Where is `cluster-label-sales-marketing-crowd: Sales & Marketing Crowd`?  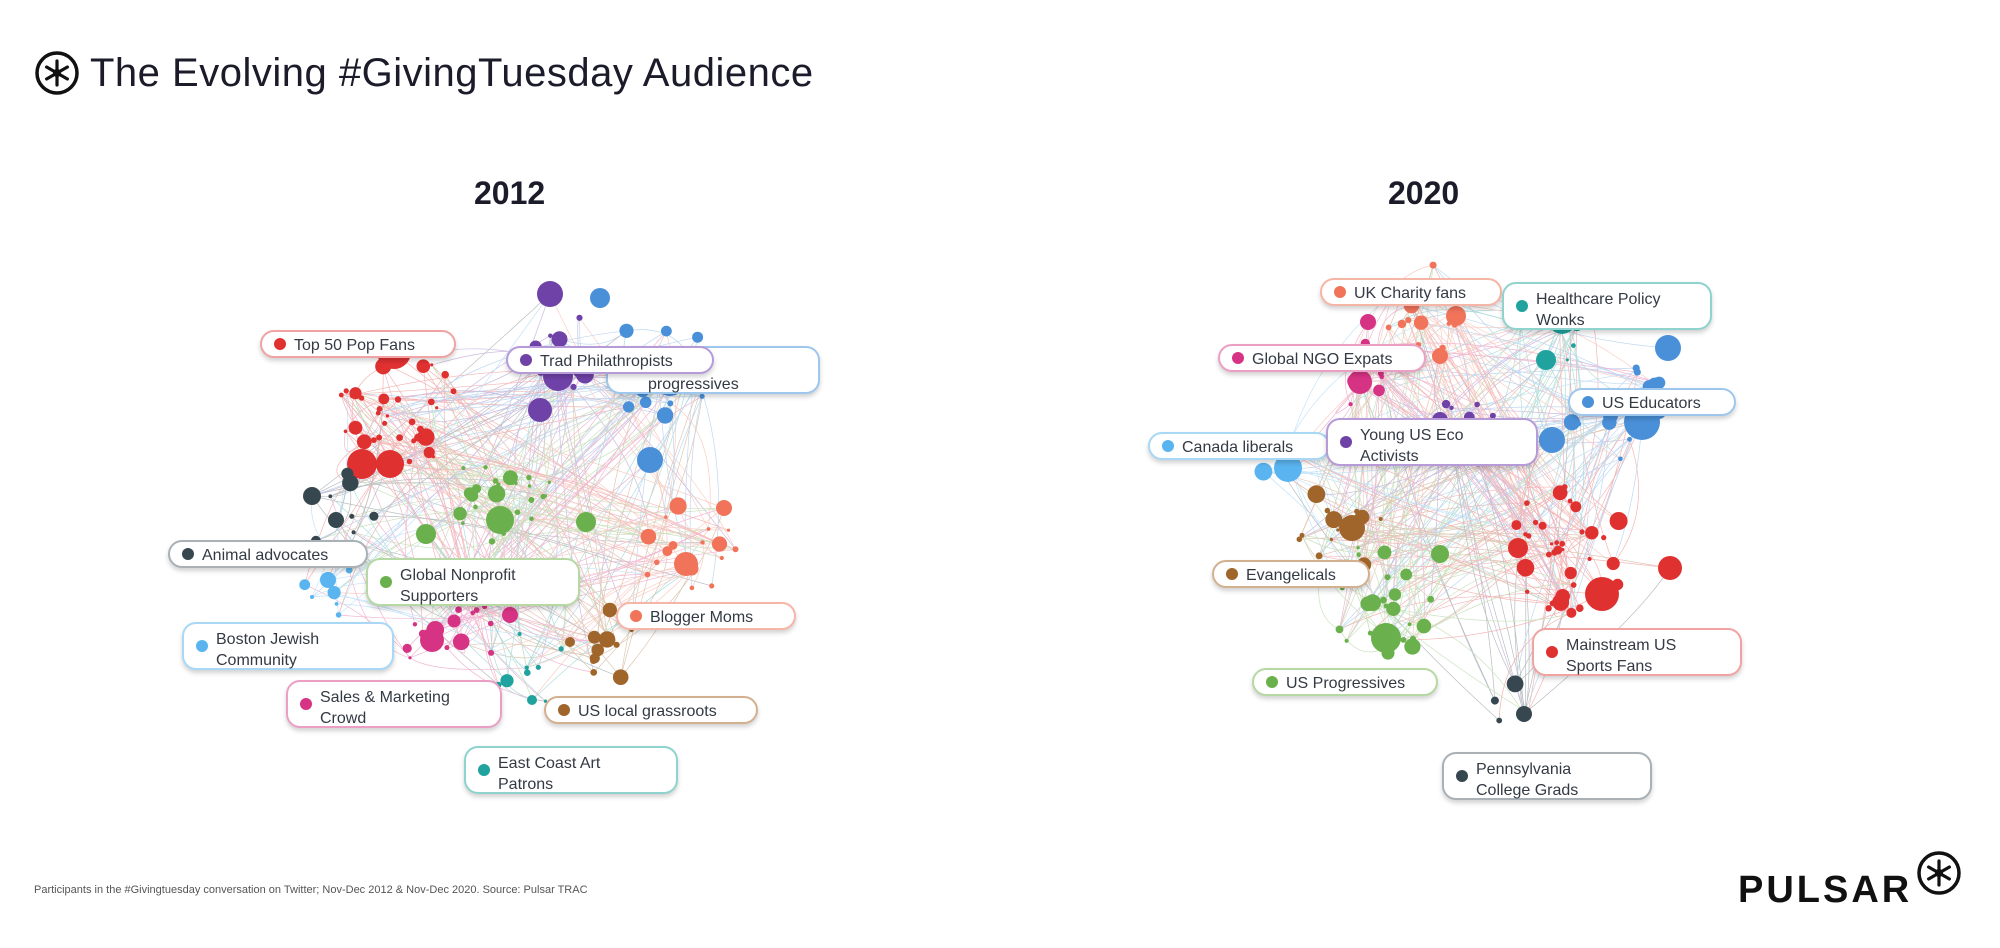 cluster-label-sales-marketing-crowd: Sales & Marketing Crowd is located at coordinates (394, 704).